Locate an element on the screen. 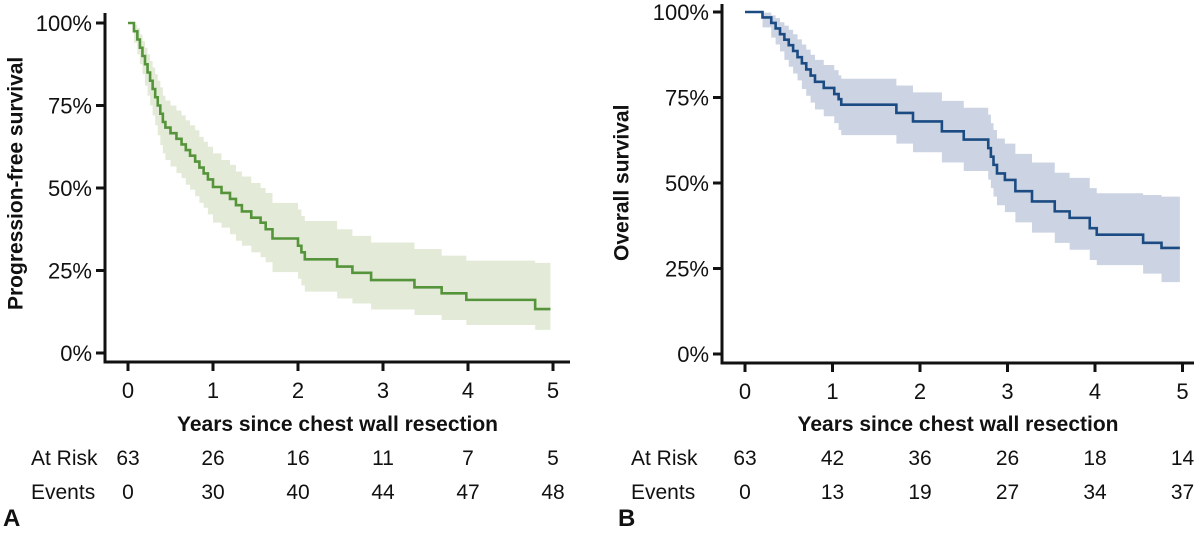  at-risk-values: 63 42 36 26 18 14 is located at coordinates (900, 460).